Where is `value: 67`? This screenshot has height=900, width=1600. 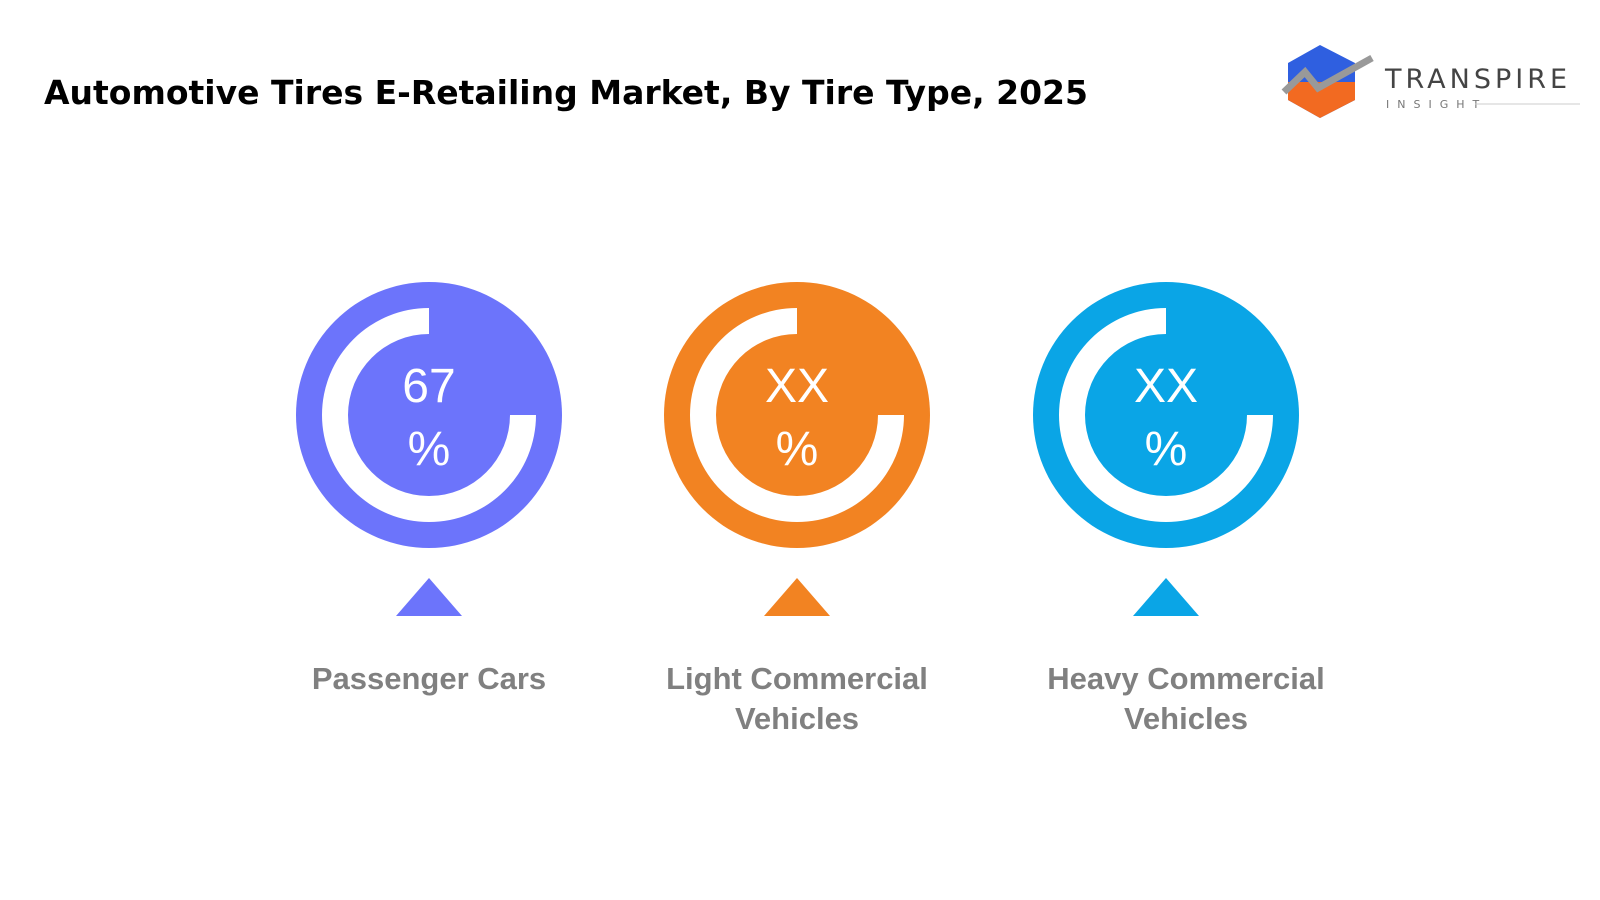 value: 67 is located at coordinates (428, 386).